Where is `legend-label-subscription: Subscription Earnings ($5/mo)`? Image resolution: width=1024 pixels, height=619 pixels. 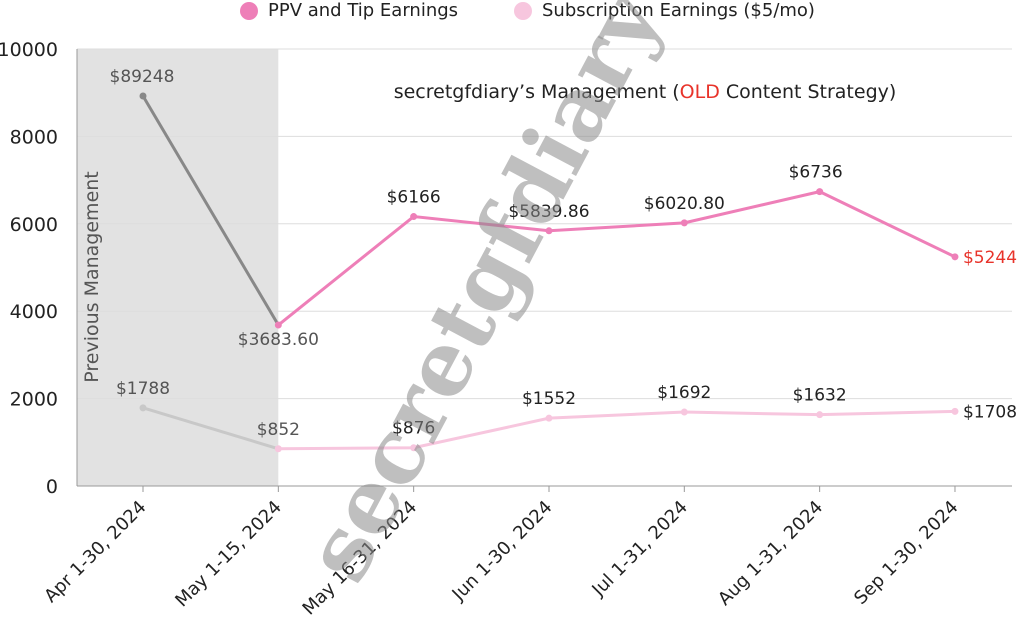
legend-label-subscription: Subscription Earnings ($5/mo) is located at coordinates (678, 10).